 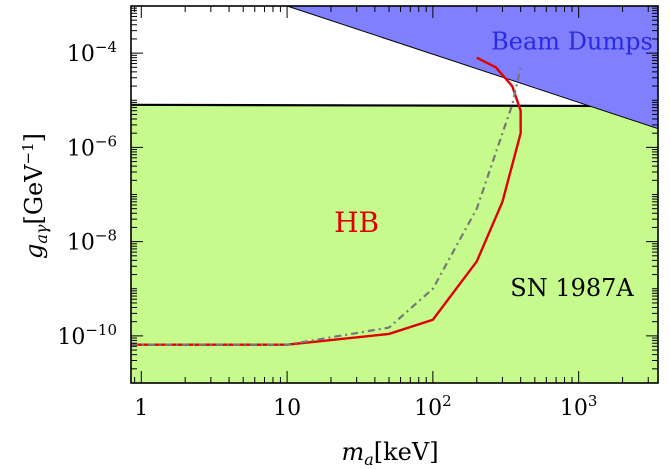 What do you see at coordinates (579, 406) in the screenshot?
I see `x-tick-label: 10³` at bounding box center [579, 406].